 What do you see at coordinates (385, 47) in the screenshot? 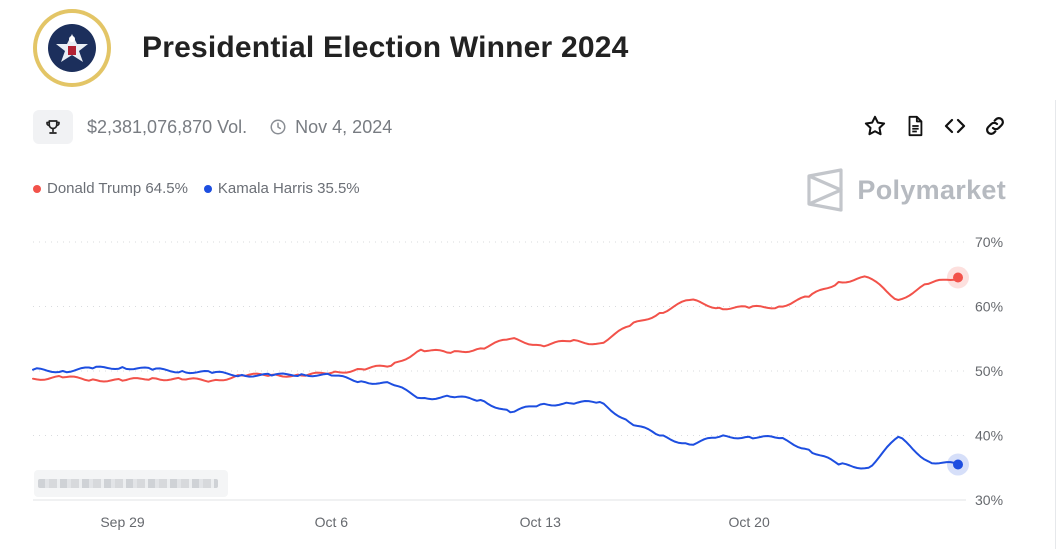
I see `page-title: Presidential Election Winner 2024` at bounding box center [385, 47].